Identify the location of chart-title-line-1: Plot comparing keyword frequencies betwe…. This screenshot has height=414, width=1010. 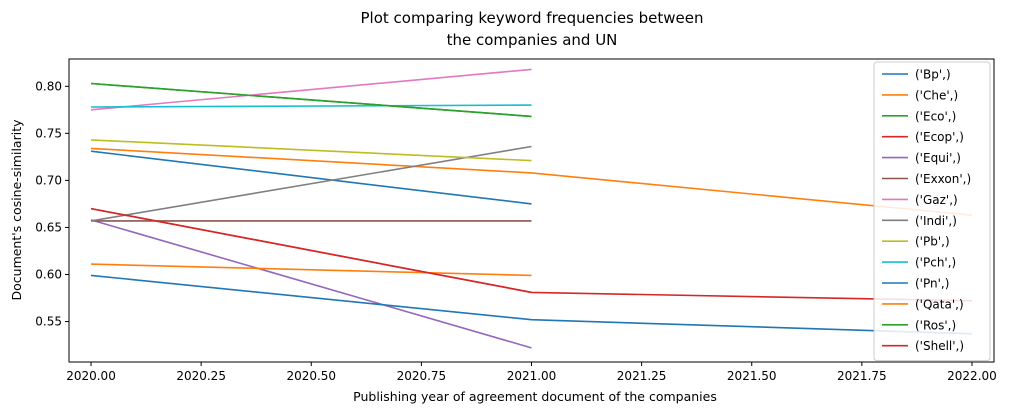
(531, 18).